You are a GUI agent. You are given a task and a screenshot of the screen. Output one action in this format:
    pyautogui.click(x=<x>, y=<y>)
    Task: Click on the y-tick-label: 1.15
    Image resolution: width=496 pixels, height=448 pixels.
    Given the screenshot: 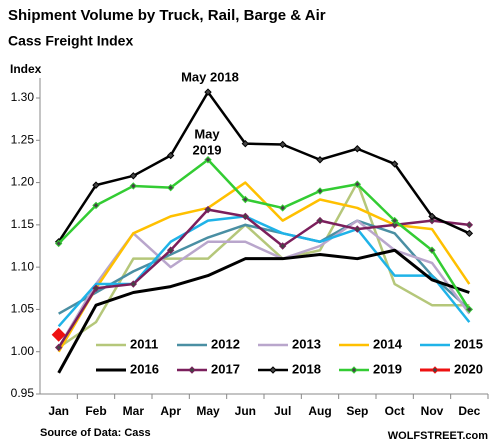 What is the action you would take?
    pyautogui.click(x=23, y=224)
    